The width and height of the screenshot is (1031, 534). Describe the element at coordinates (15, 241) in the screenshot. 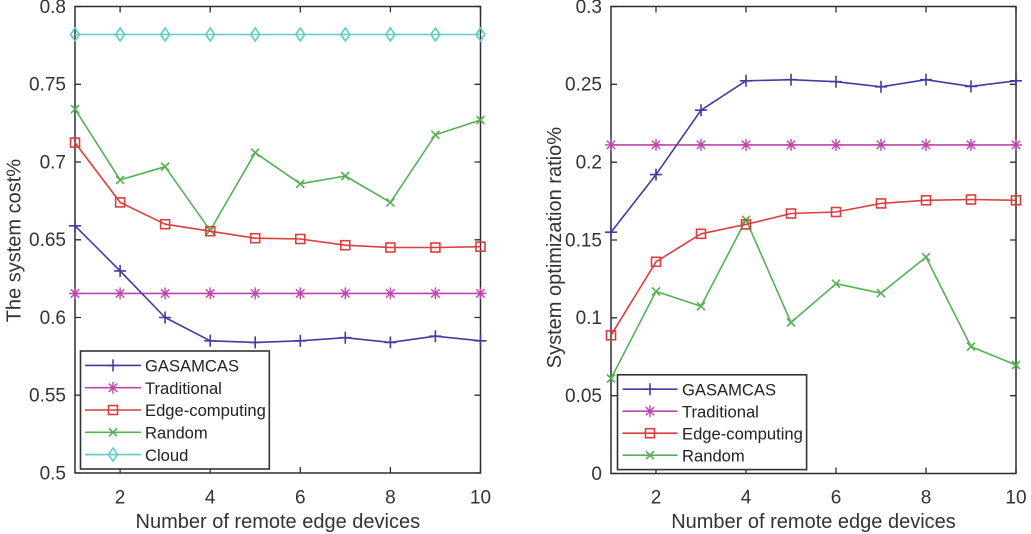

I see `svg-text: The system cost%` at that location.